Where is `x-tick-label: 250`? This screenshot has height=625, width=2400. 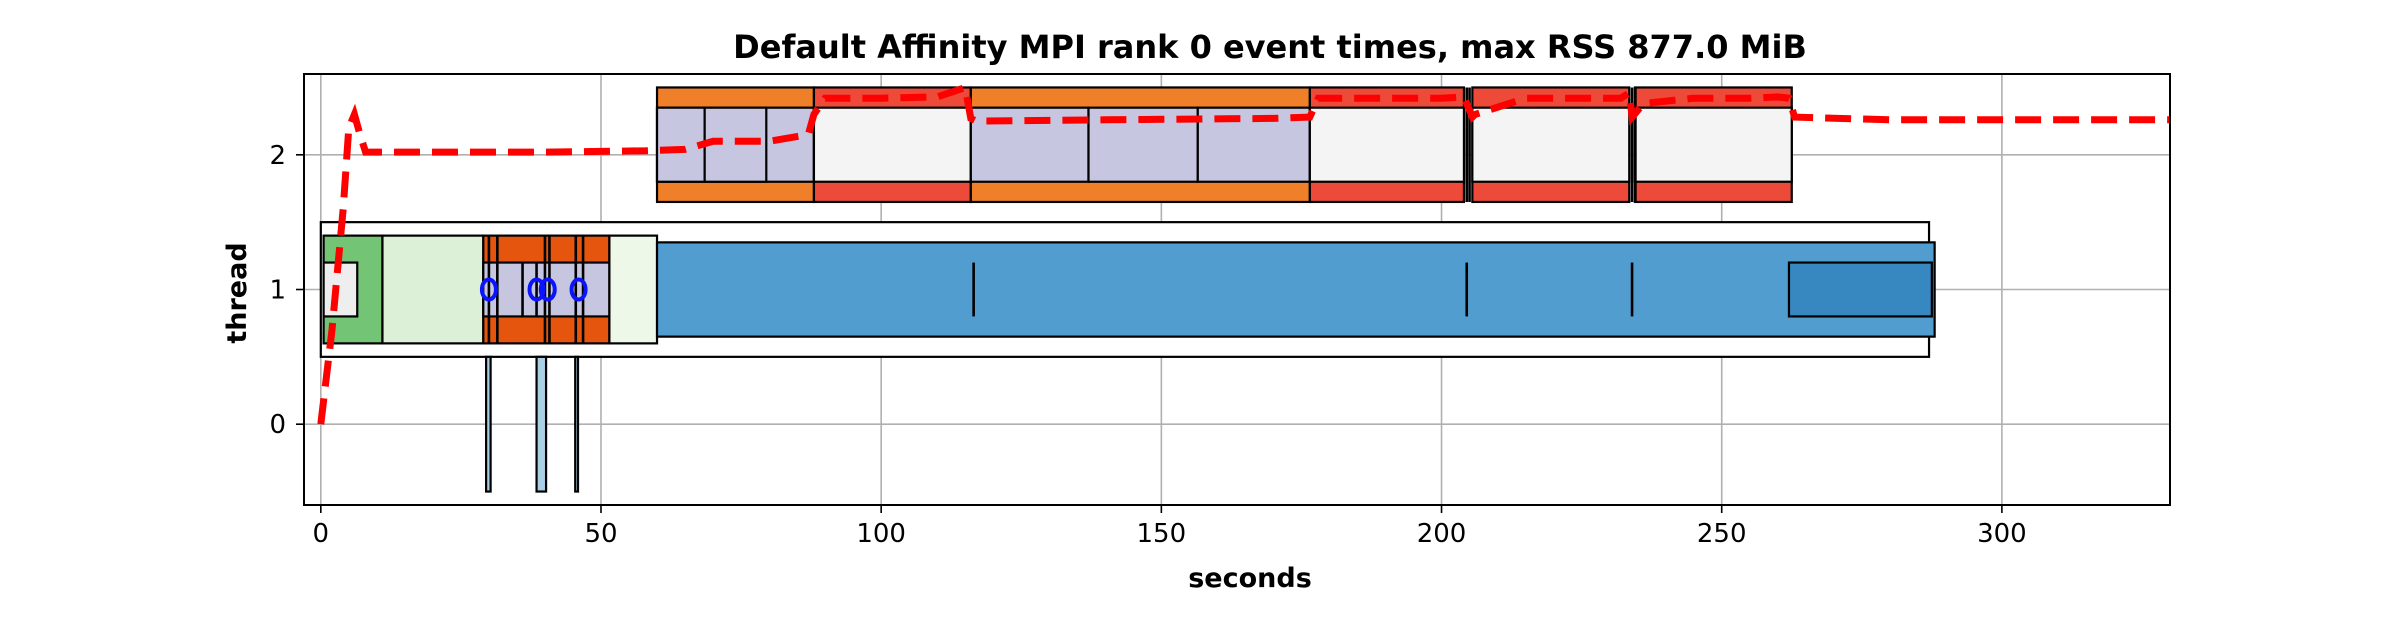 x-tick-label: 250 is located at coordinates (1722, 534).